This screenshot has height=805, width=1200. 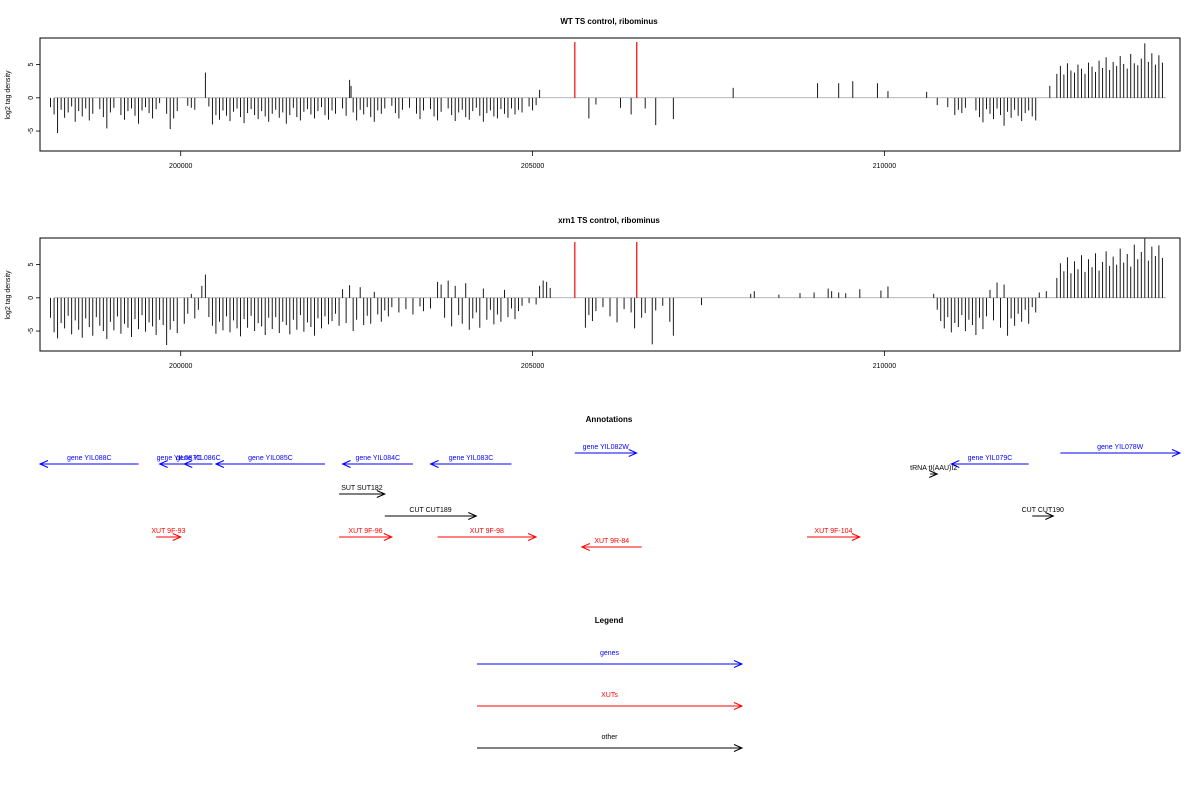 I want to click on wt-plot-frame, so click(x=610, y=94).